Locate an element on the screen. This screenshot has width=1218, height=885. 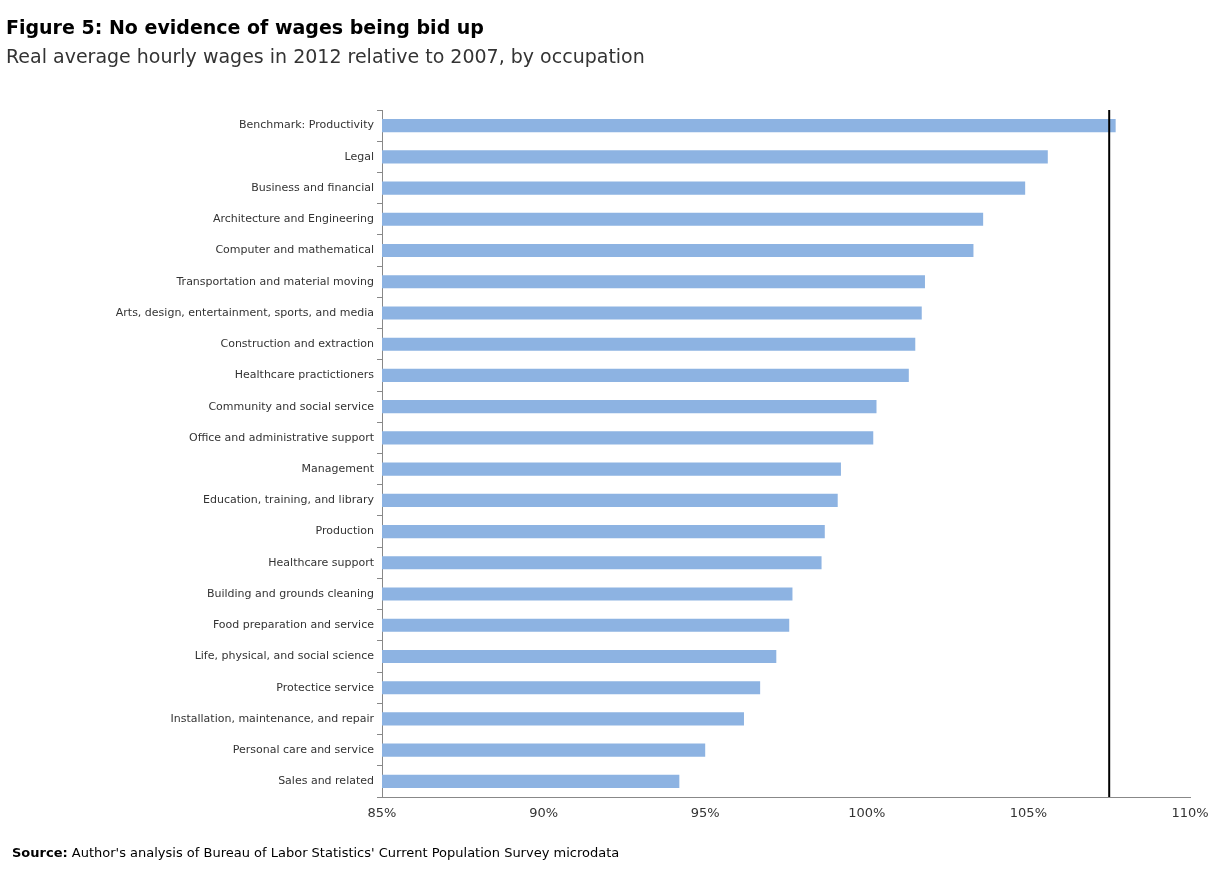
y-tick-label: Transportation and material moving is located at coordinates (274, 281).